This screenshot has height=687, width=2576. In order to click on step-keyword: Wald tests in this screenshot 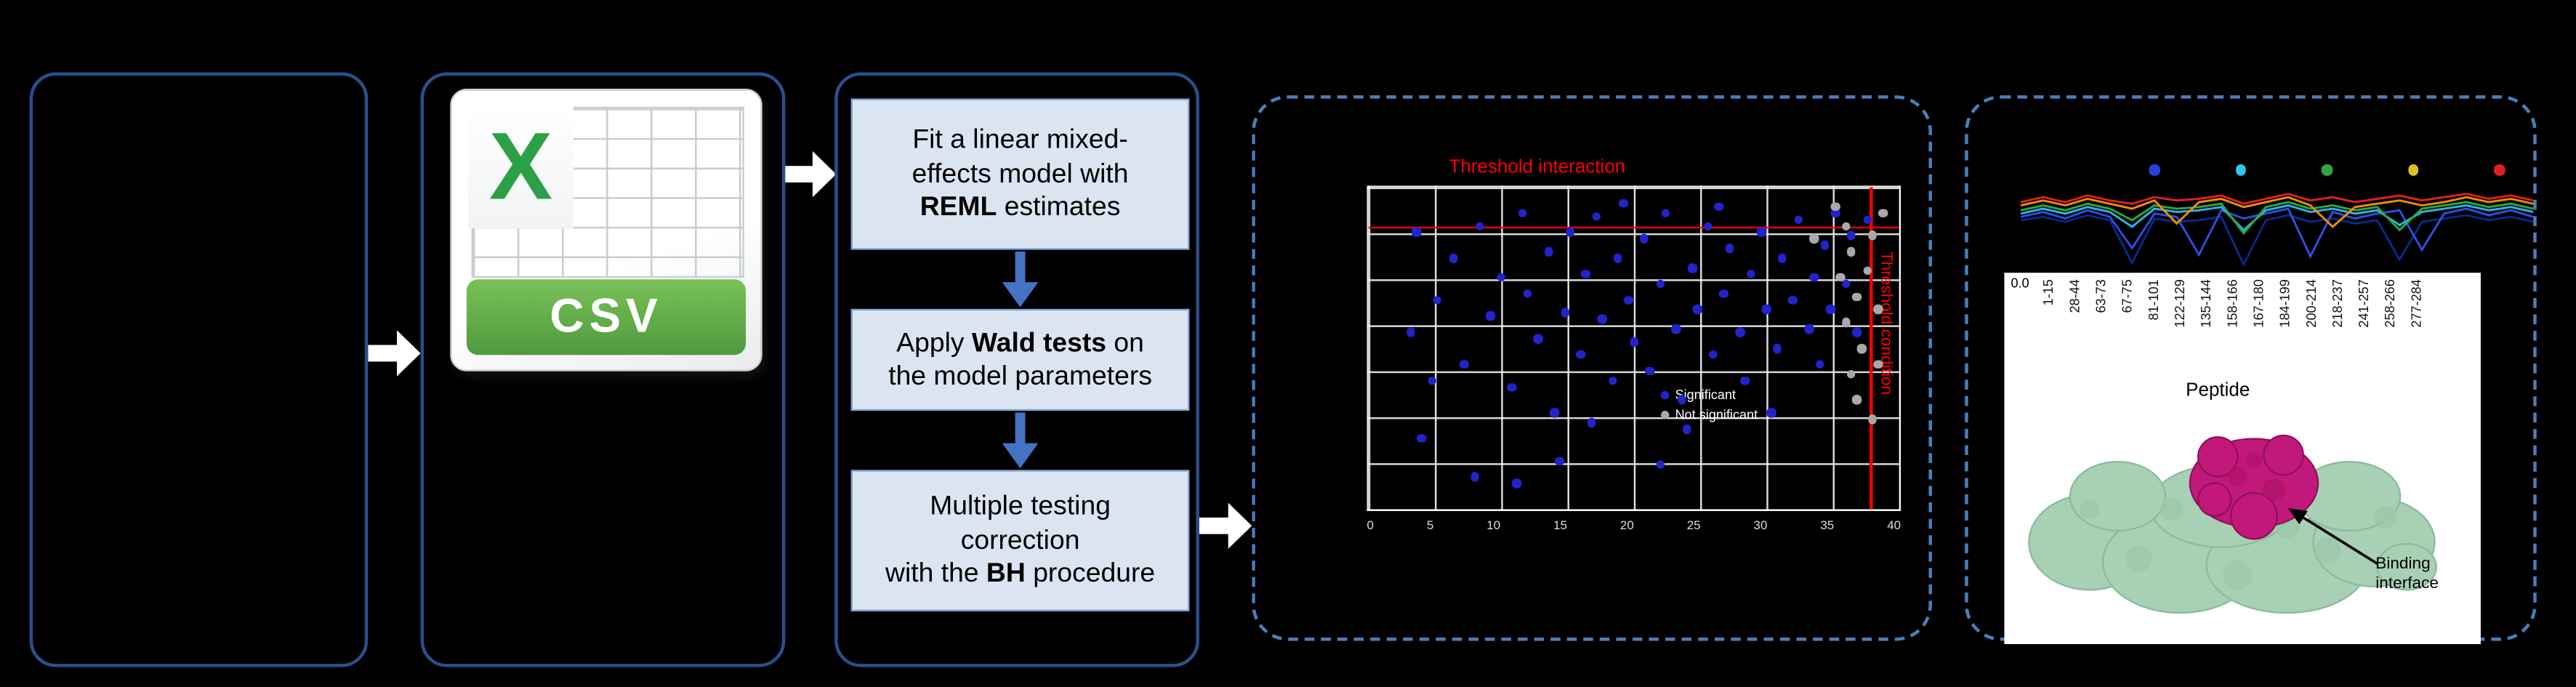, I will do `click(1039, 343)`.